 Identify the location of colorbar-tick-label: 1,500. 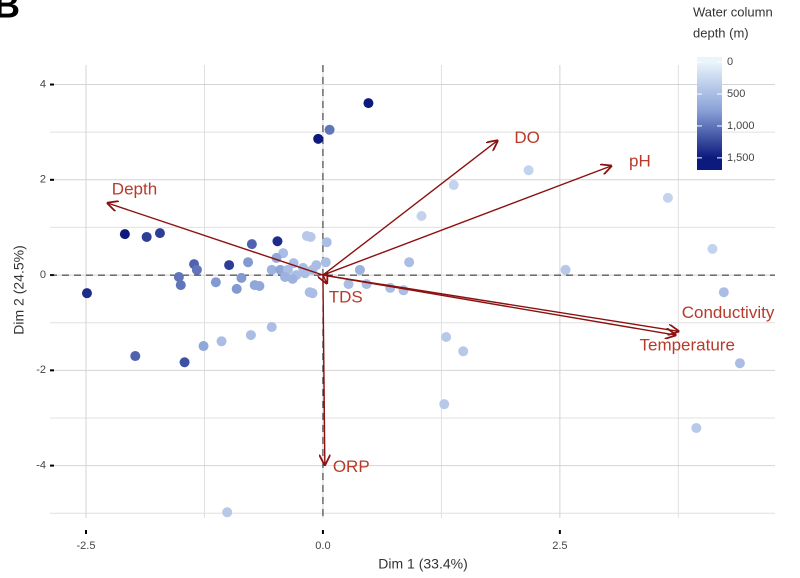
(741, 158).